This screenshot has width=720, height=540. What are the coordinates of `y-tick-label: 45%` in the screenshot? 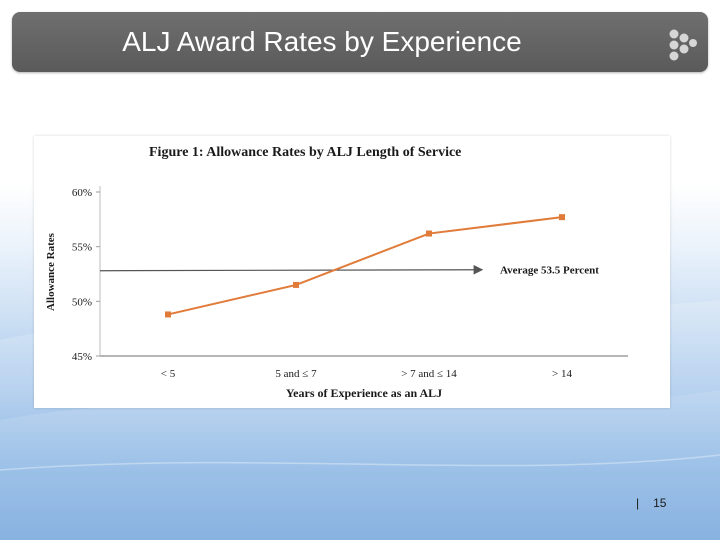 It's located at (82, 357).